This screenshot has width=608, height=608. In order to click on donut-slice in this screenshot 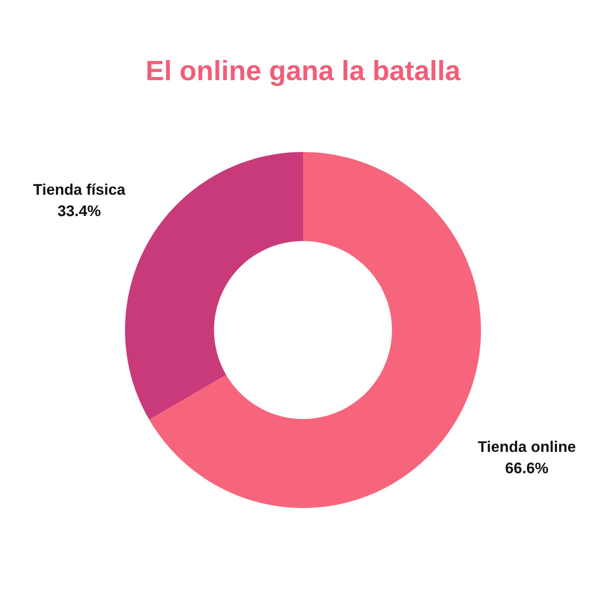, I will do `click(214, 286)`.